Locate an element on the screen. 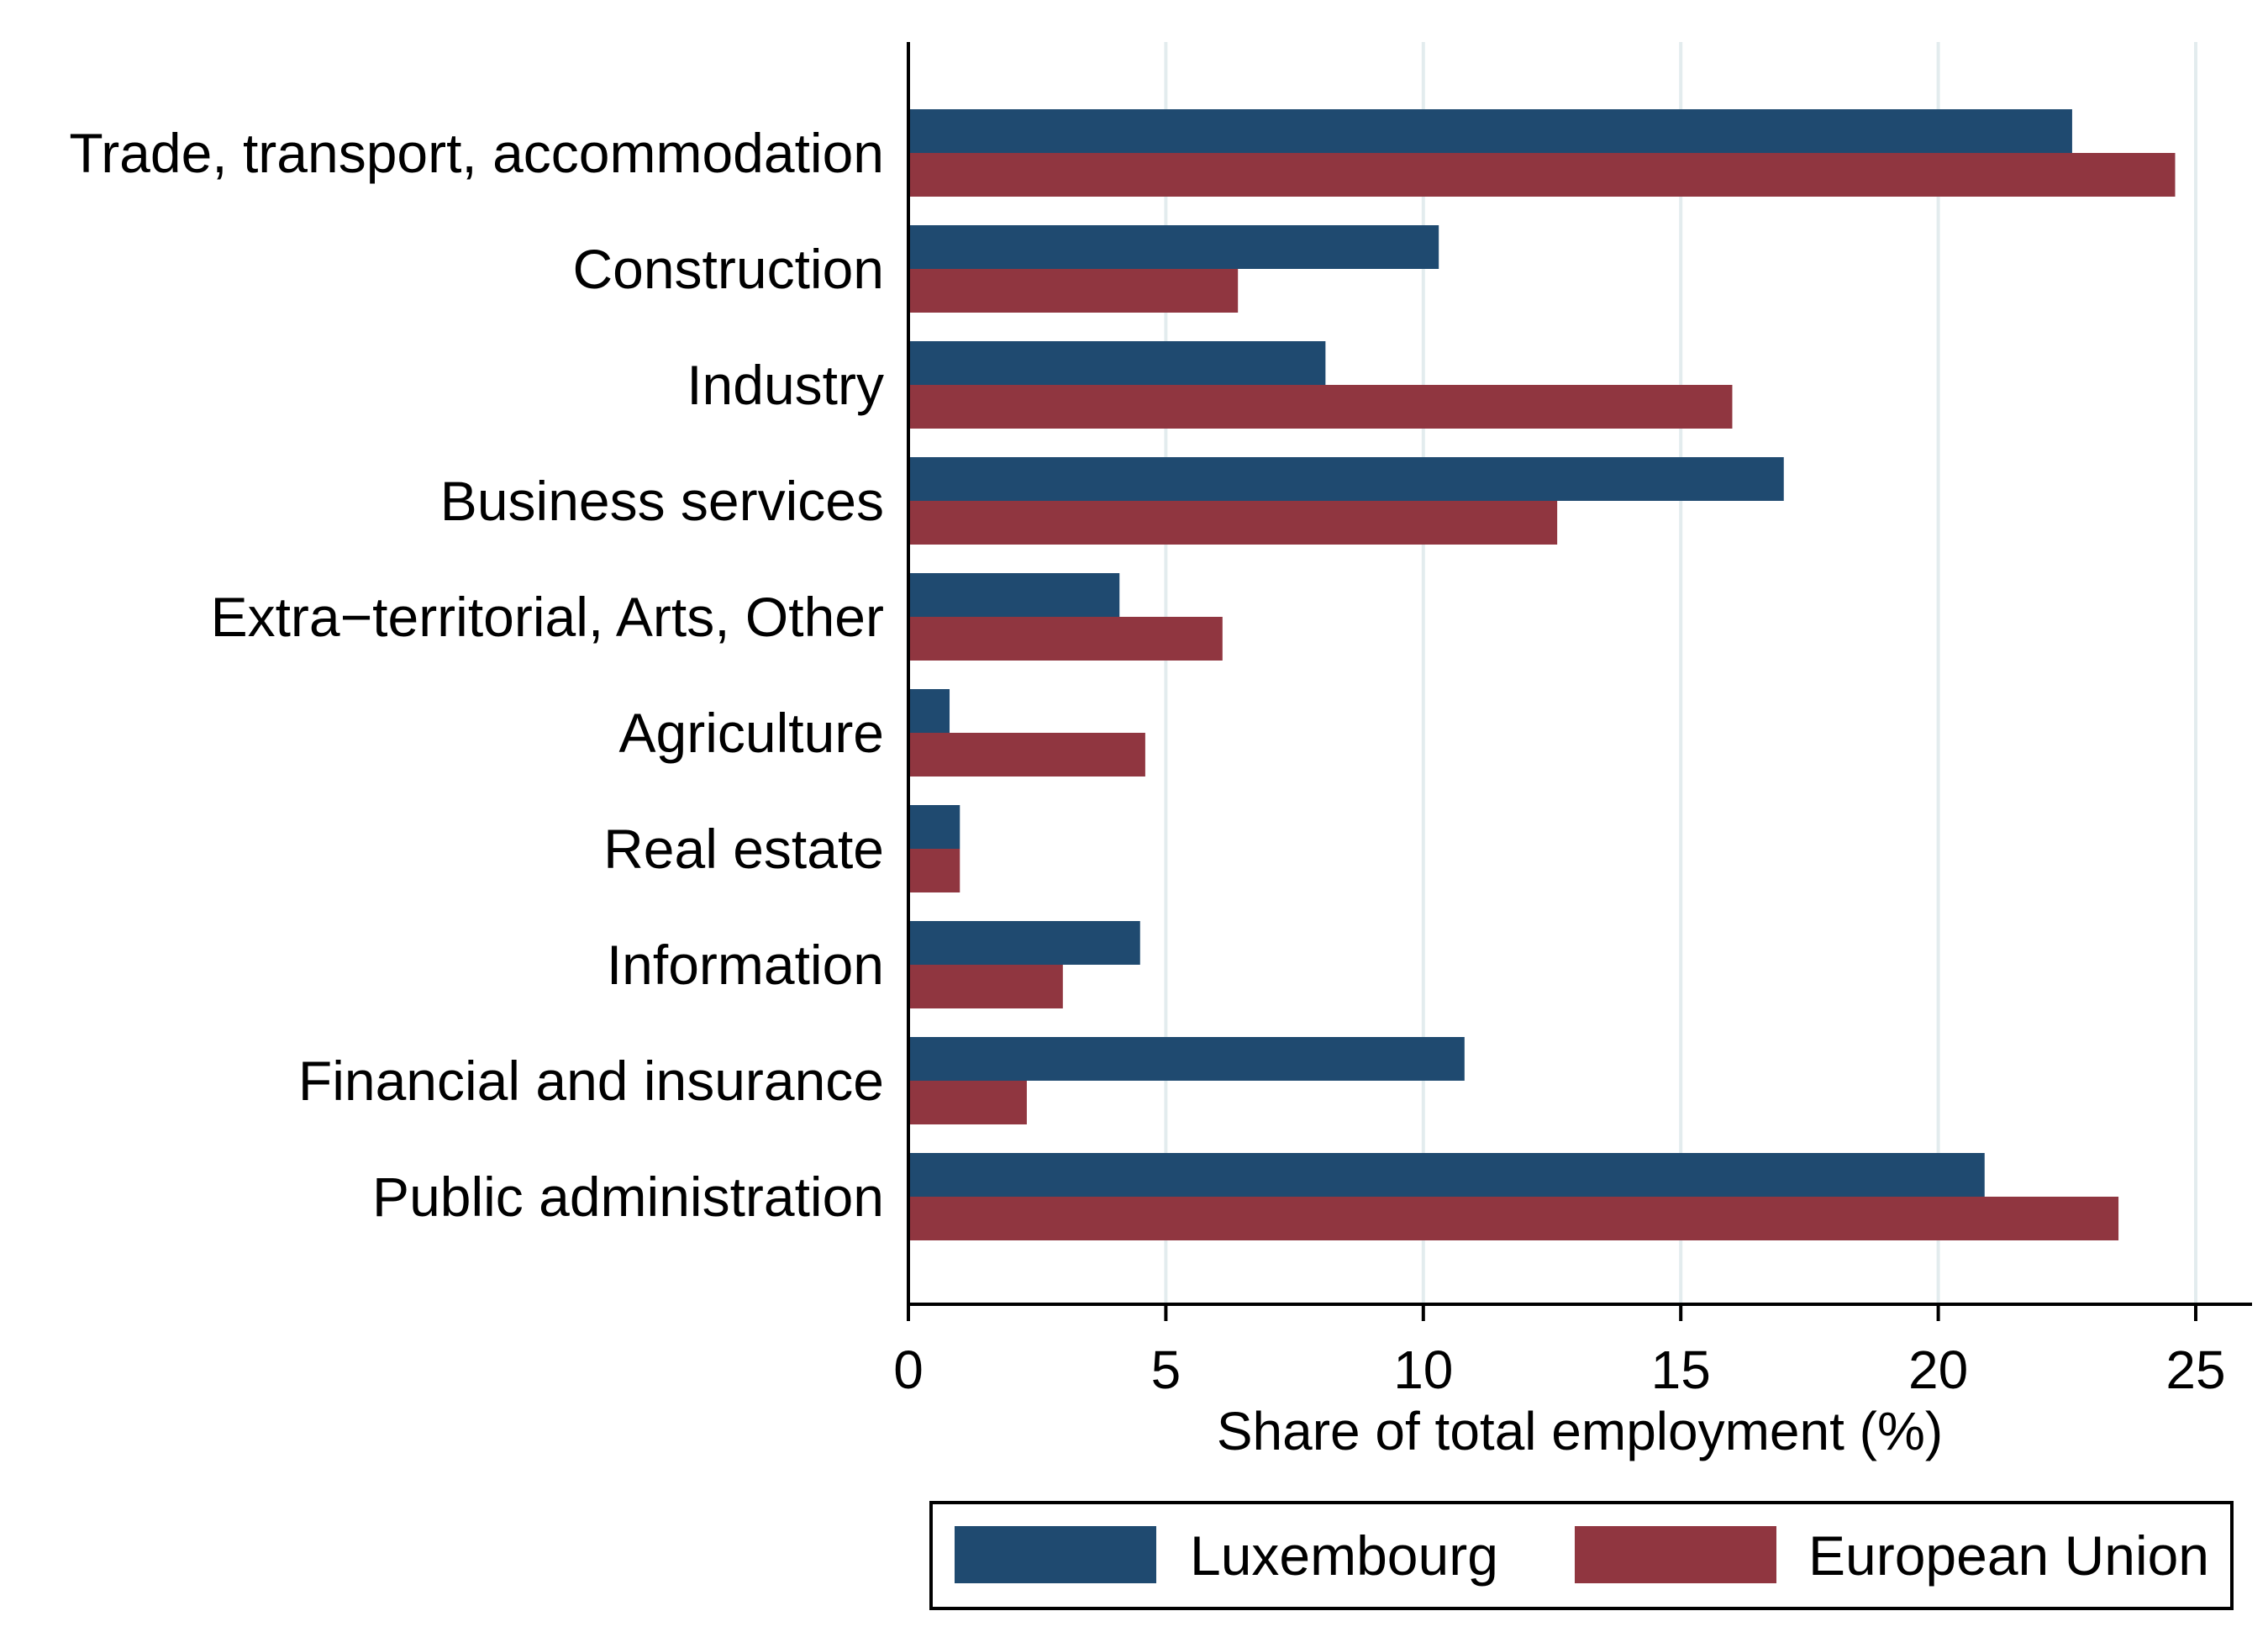  x-ticks: 0 5 10 15 20 25 is located at coordinates (1559, 1352).